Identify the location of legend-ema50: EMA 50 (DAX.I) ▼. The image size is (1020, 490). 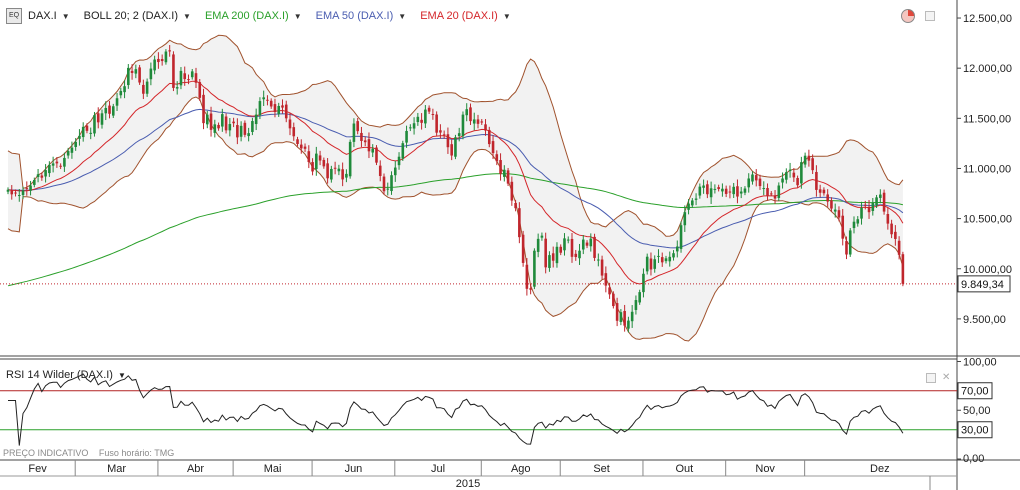
(361, 16).